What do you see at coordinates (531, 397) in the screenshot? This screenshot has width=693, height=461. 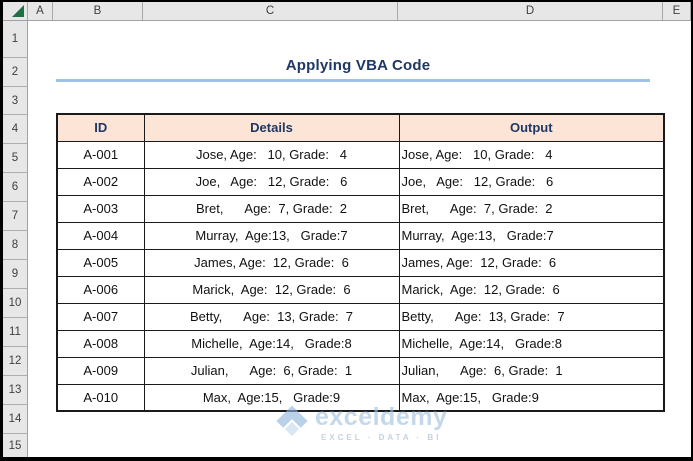 I see `cell-output: Max, Age:15, Grade:9` at bounding box center [531, 397].